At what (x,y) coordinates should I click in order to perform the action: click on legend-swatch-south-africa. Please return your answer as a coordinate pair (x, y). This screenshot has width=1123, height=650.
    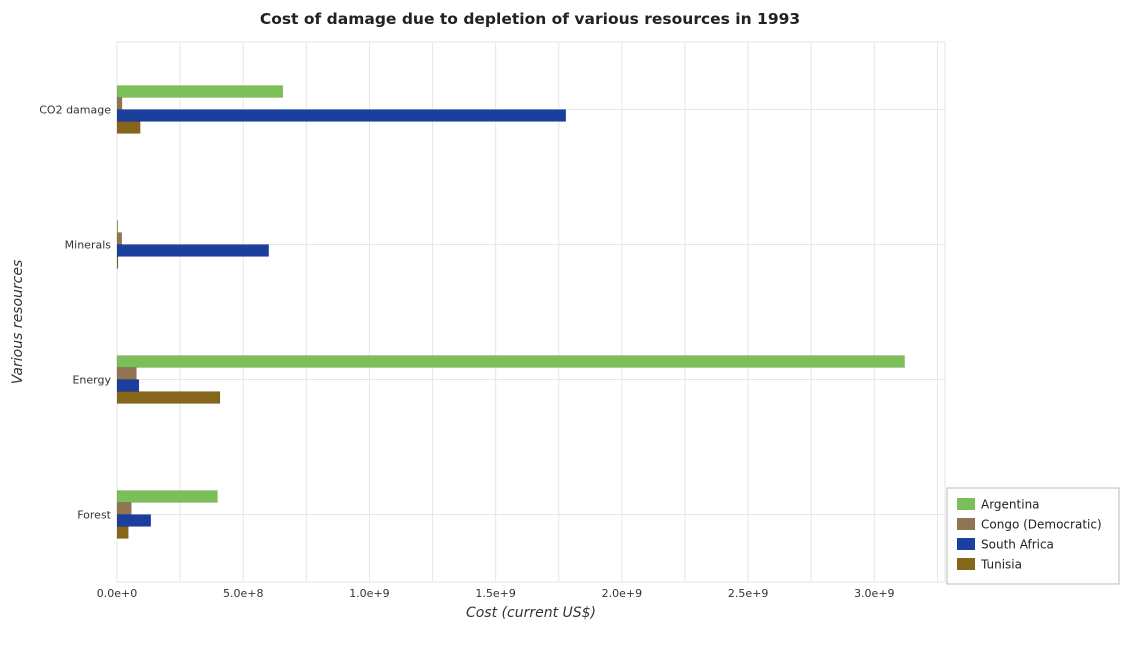
    Looking at the image, I should click on (966, 544).